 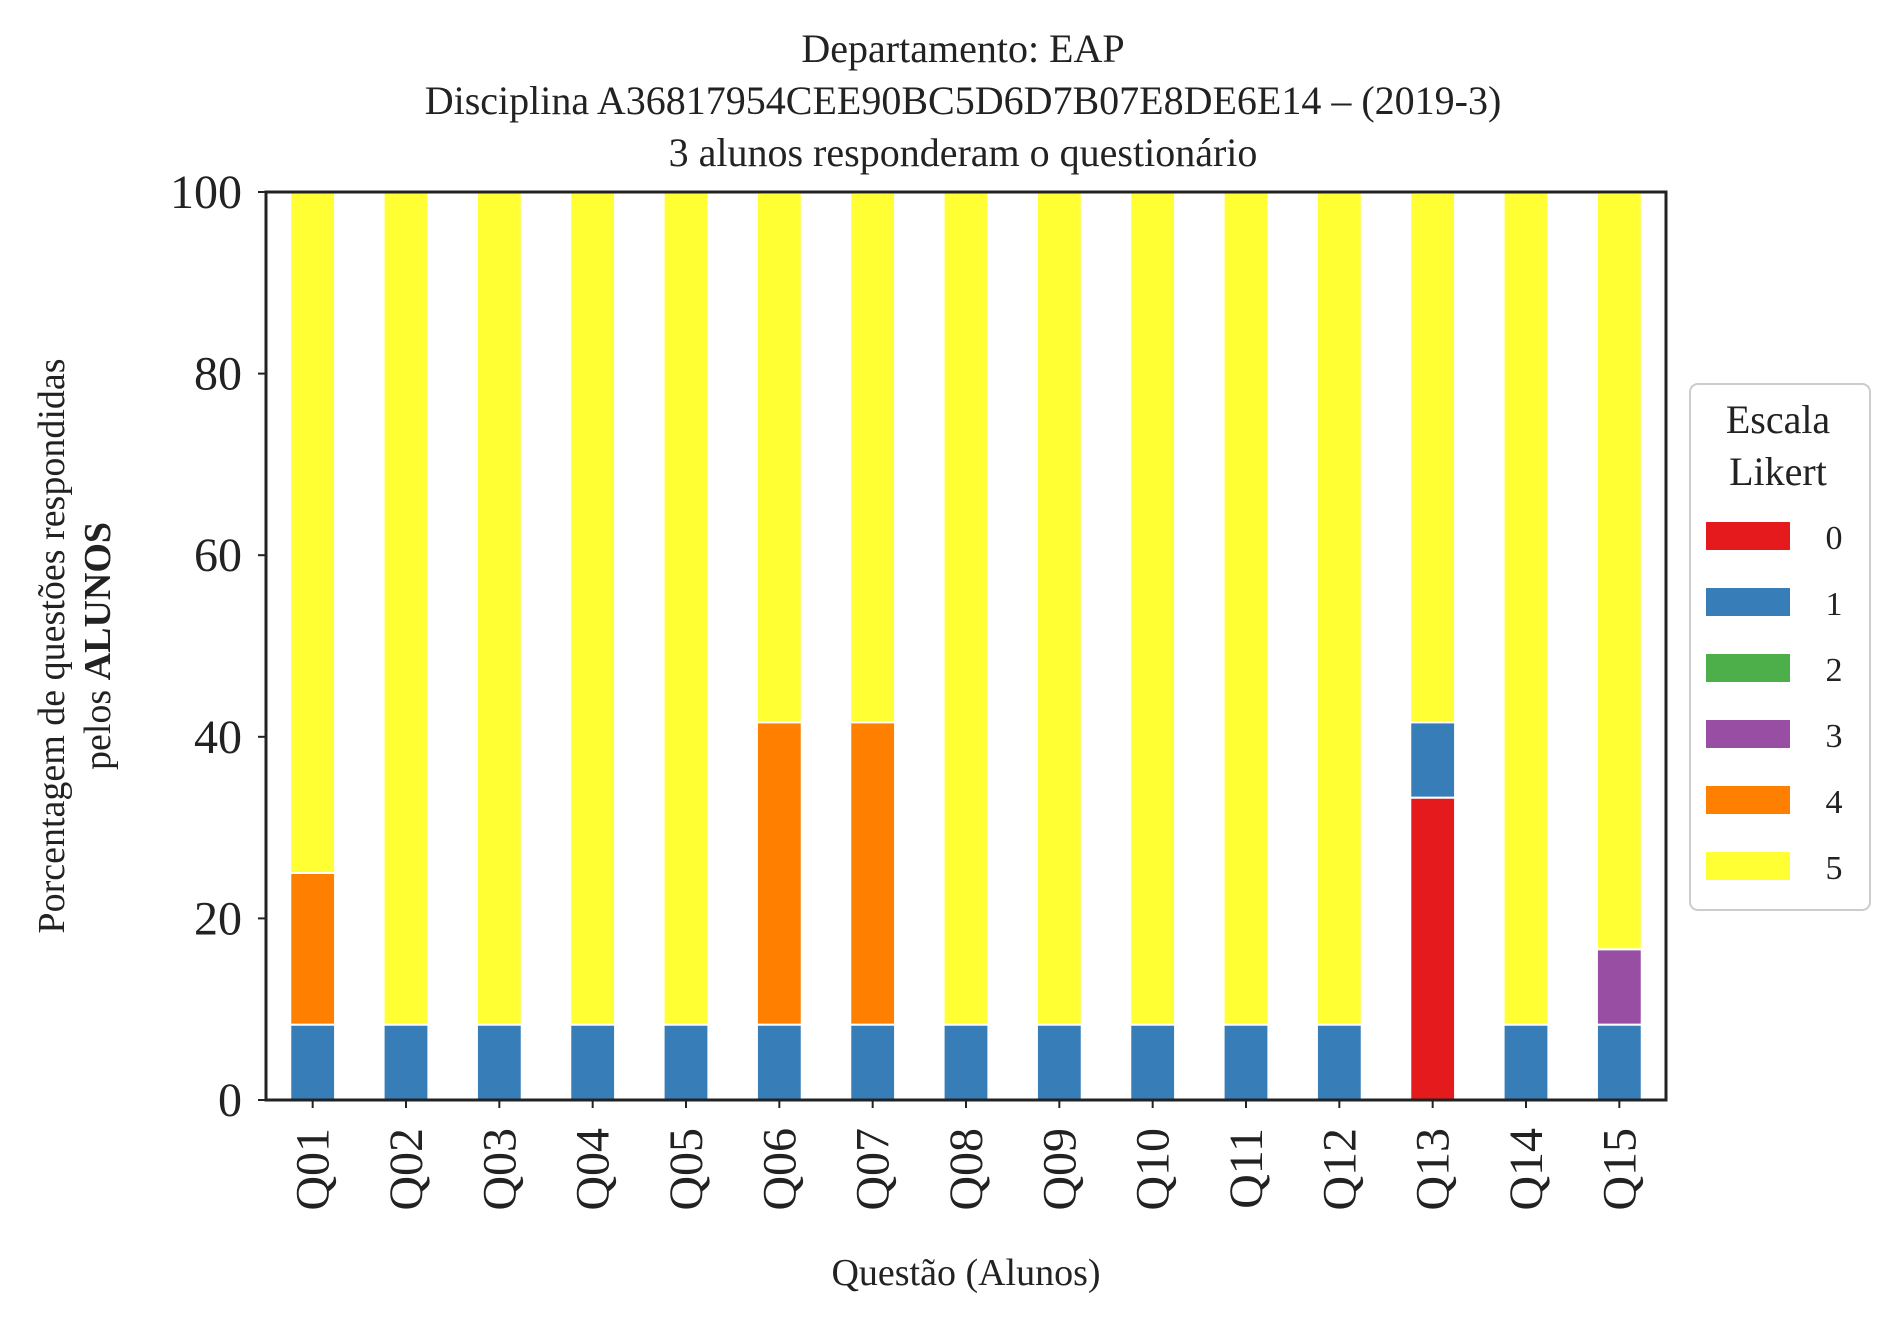 What do you see at coordinates (1834, 604) in the screenshot?
I see `legend-label-1: 1` at bounding box center [1834, 604].